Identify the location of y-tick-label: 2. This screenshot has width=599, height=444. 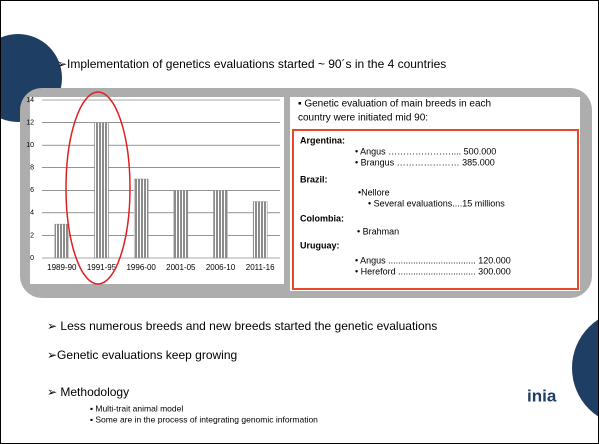
(32, 235).